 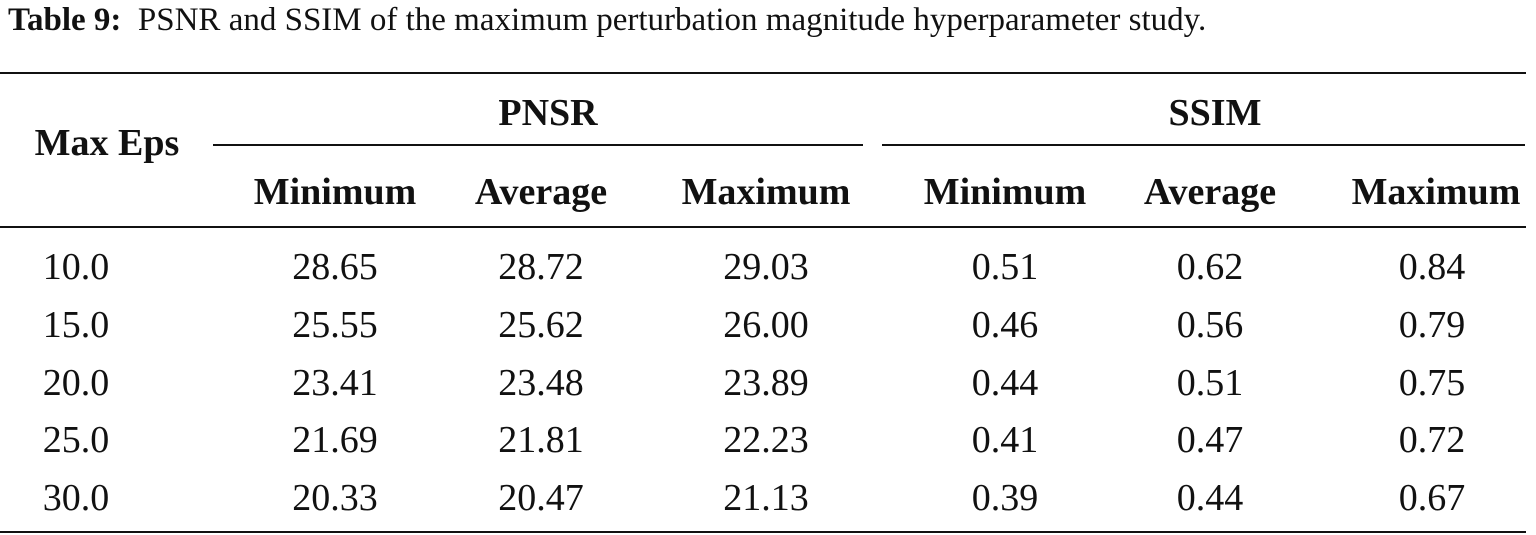 What do you see at coordinates (766, 324) in the screenshot?
I see `cell: 26.00` at bounding box center [766, 324].